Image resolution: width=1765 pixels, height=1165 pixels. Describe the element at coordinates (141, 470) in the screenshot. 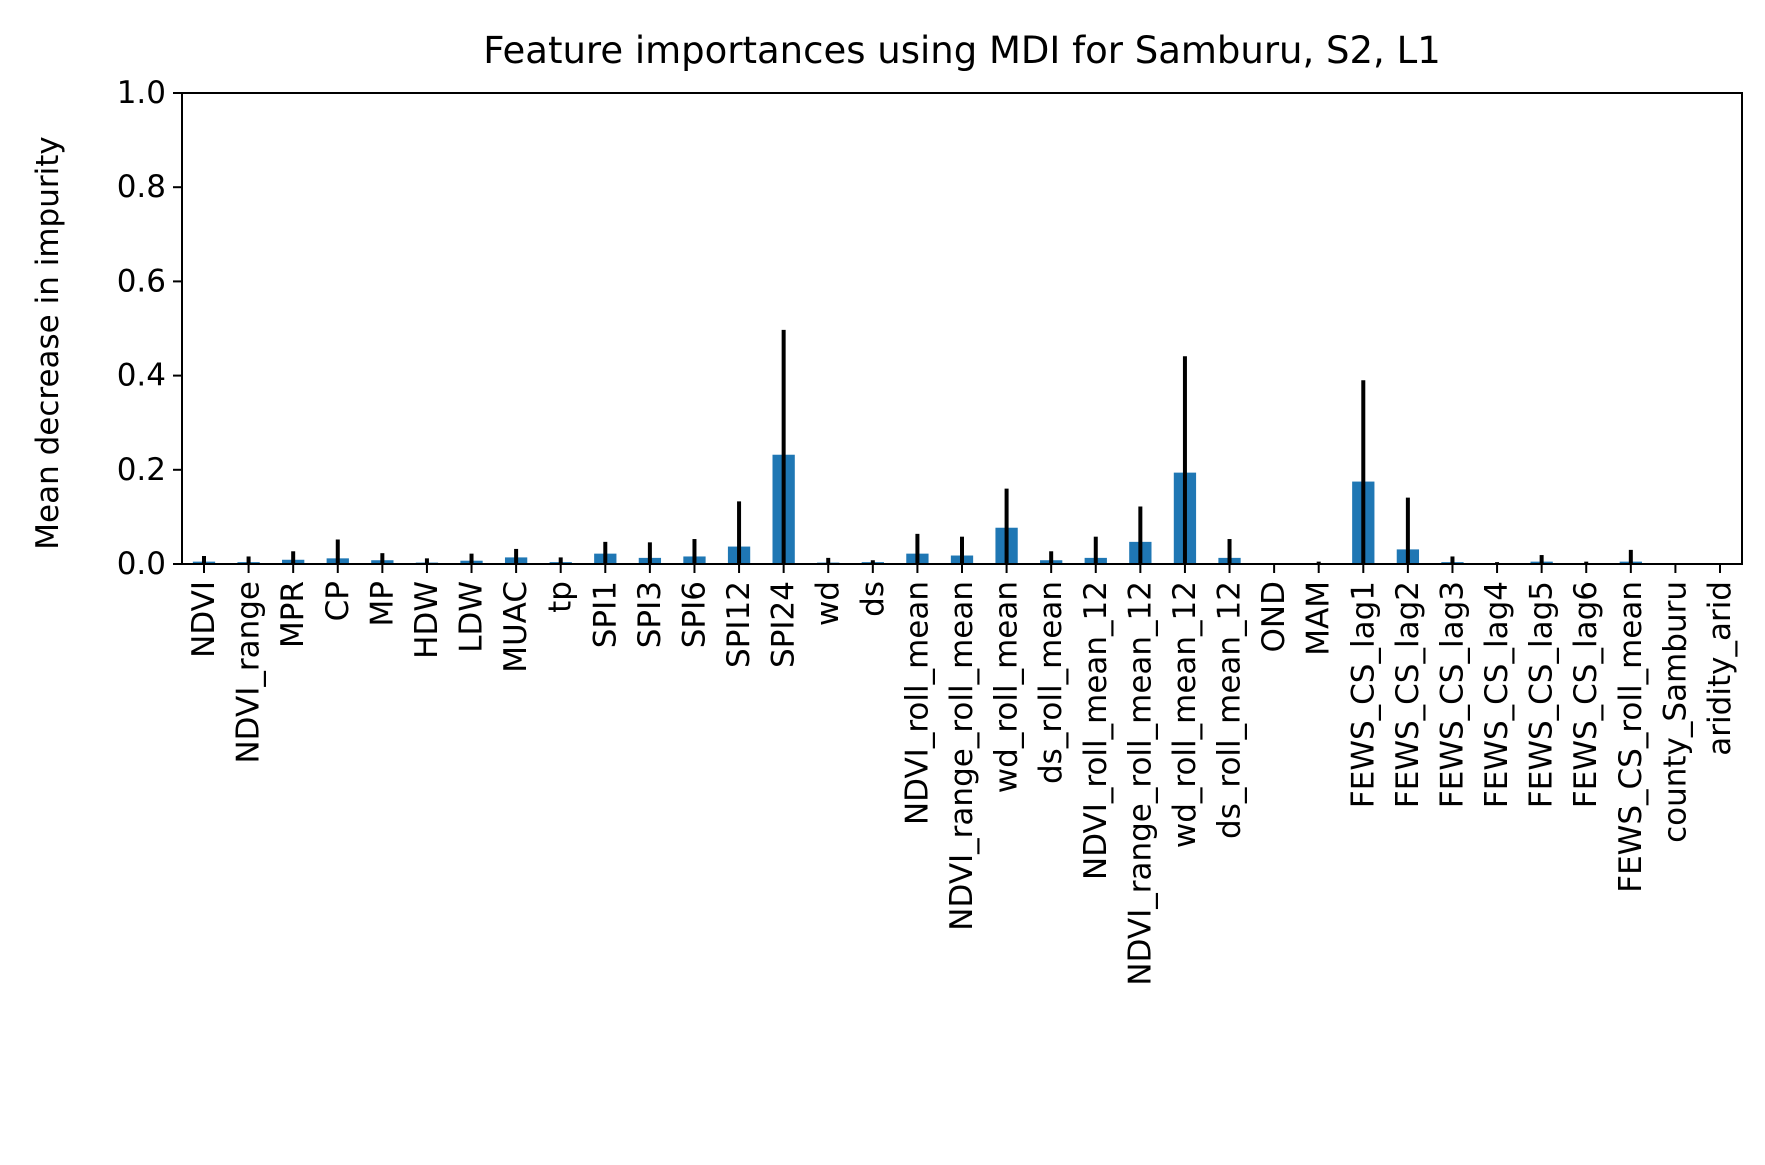

I see `y-tick-label: 0.2` at that location.